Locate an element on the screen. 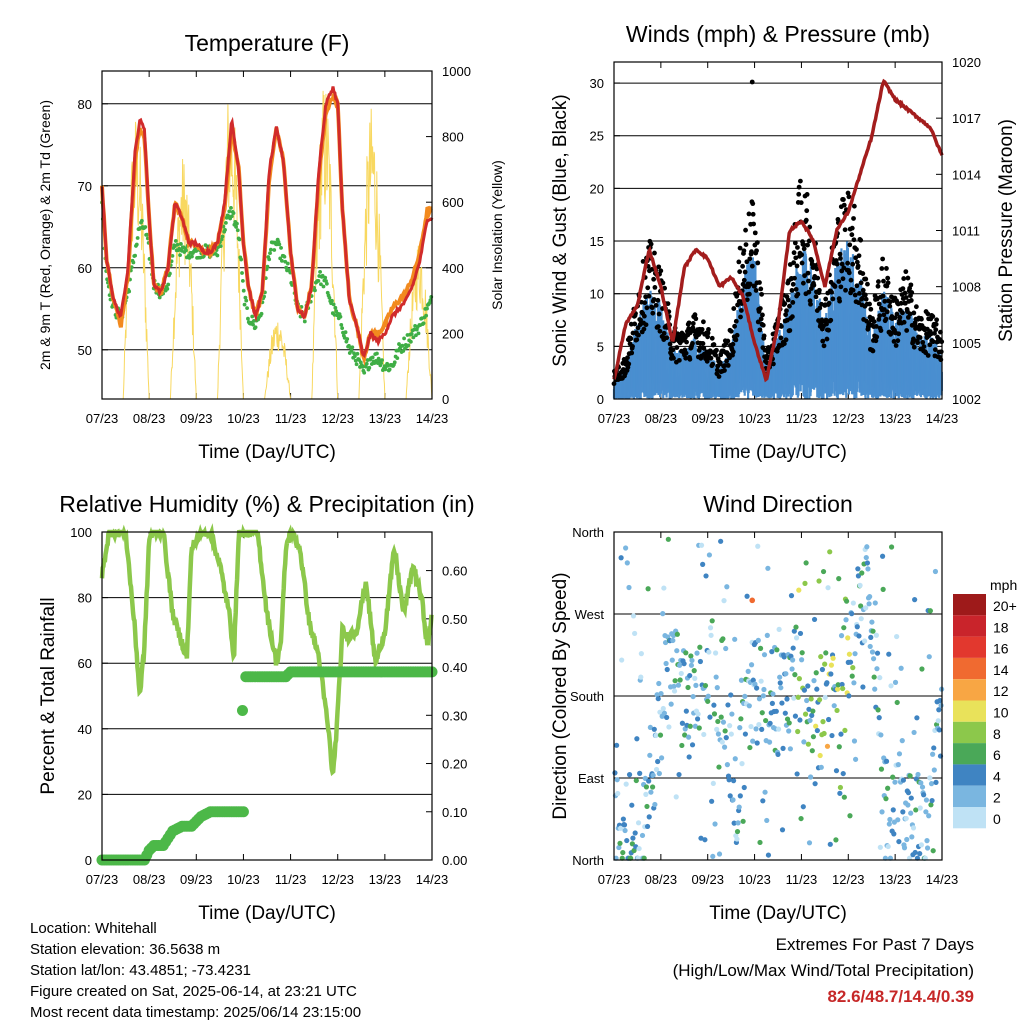 The width and height of the screenshot is (1024, 1024). humidity-xtick-label: 07/23 is located at coordinates (102, 879).